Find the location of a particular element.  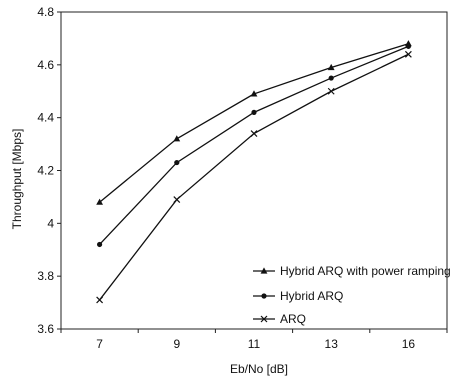

legend-item: ARQ is located at coordinates (279, 319).